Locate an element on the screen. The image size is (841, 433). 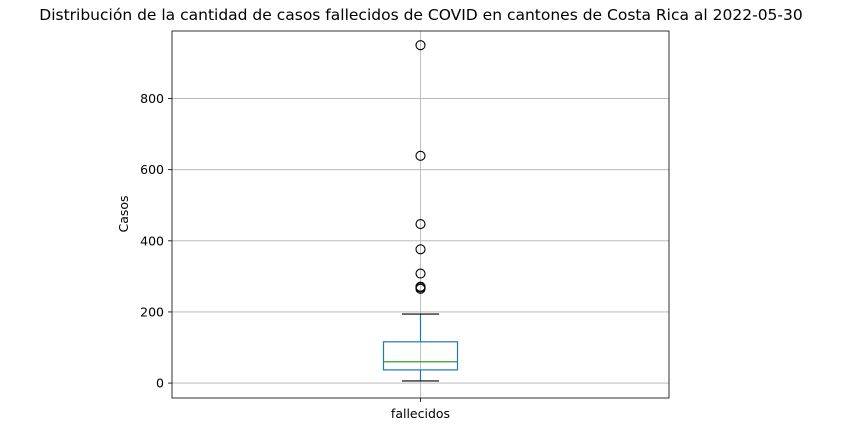
y-tick-label: 200 is located at coordinates (152, 311).